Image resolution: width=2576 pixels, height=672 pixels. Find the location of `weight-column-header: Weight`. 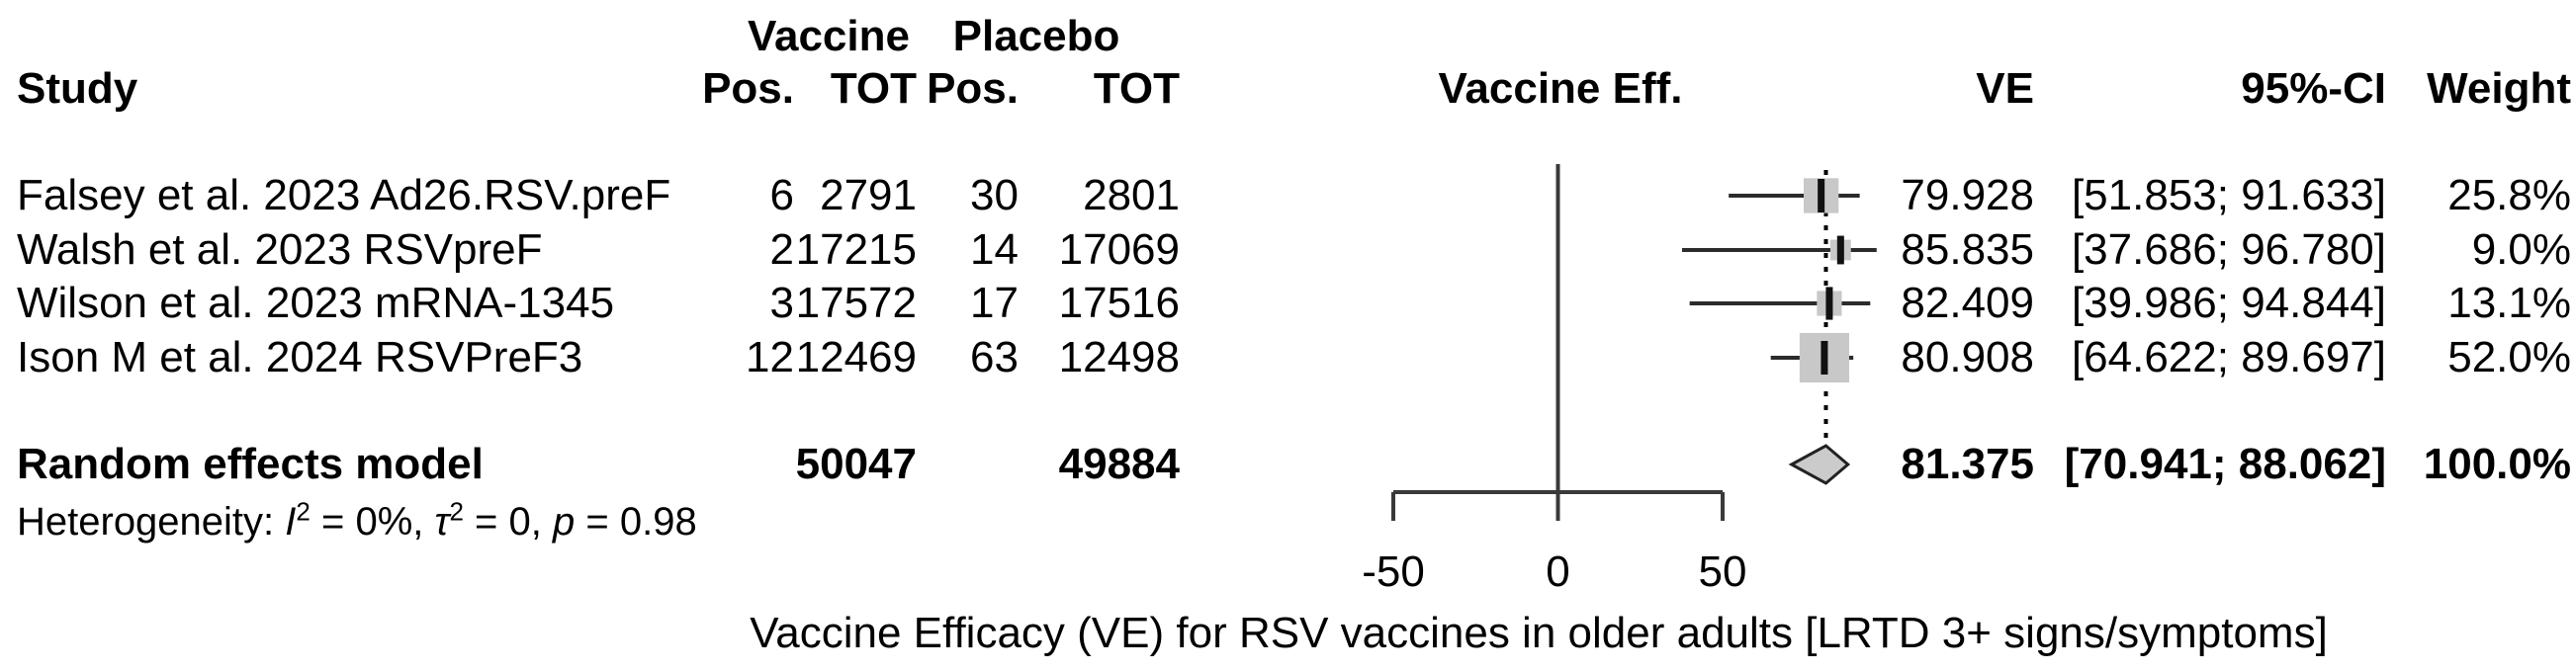

weight-column-header: Weight is located at coordinates (2499, 88).